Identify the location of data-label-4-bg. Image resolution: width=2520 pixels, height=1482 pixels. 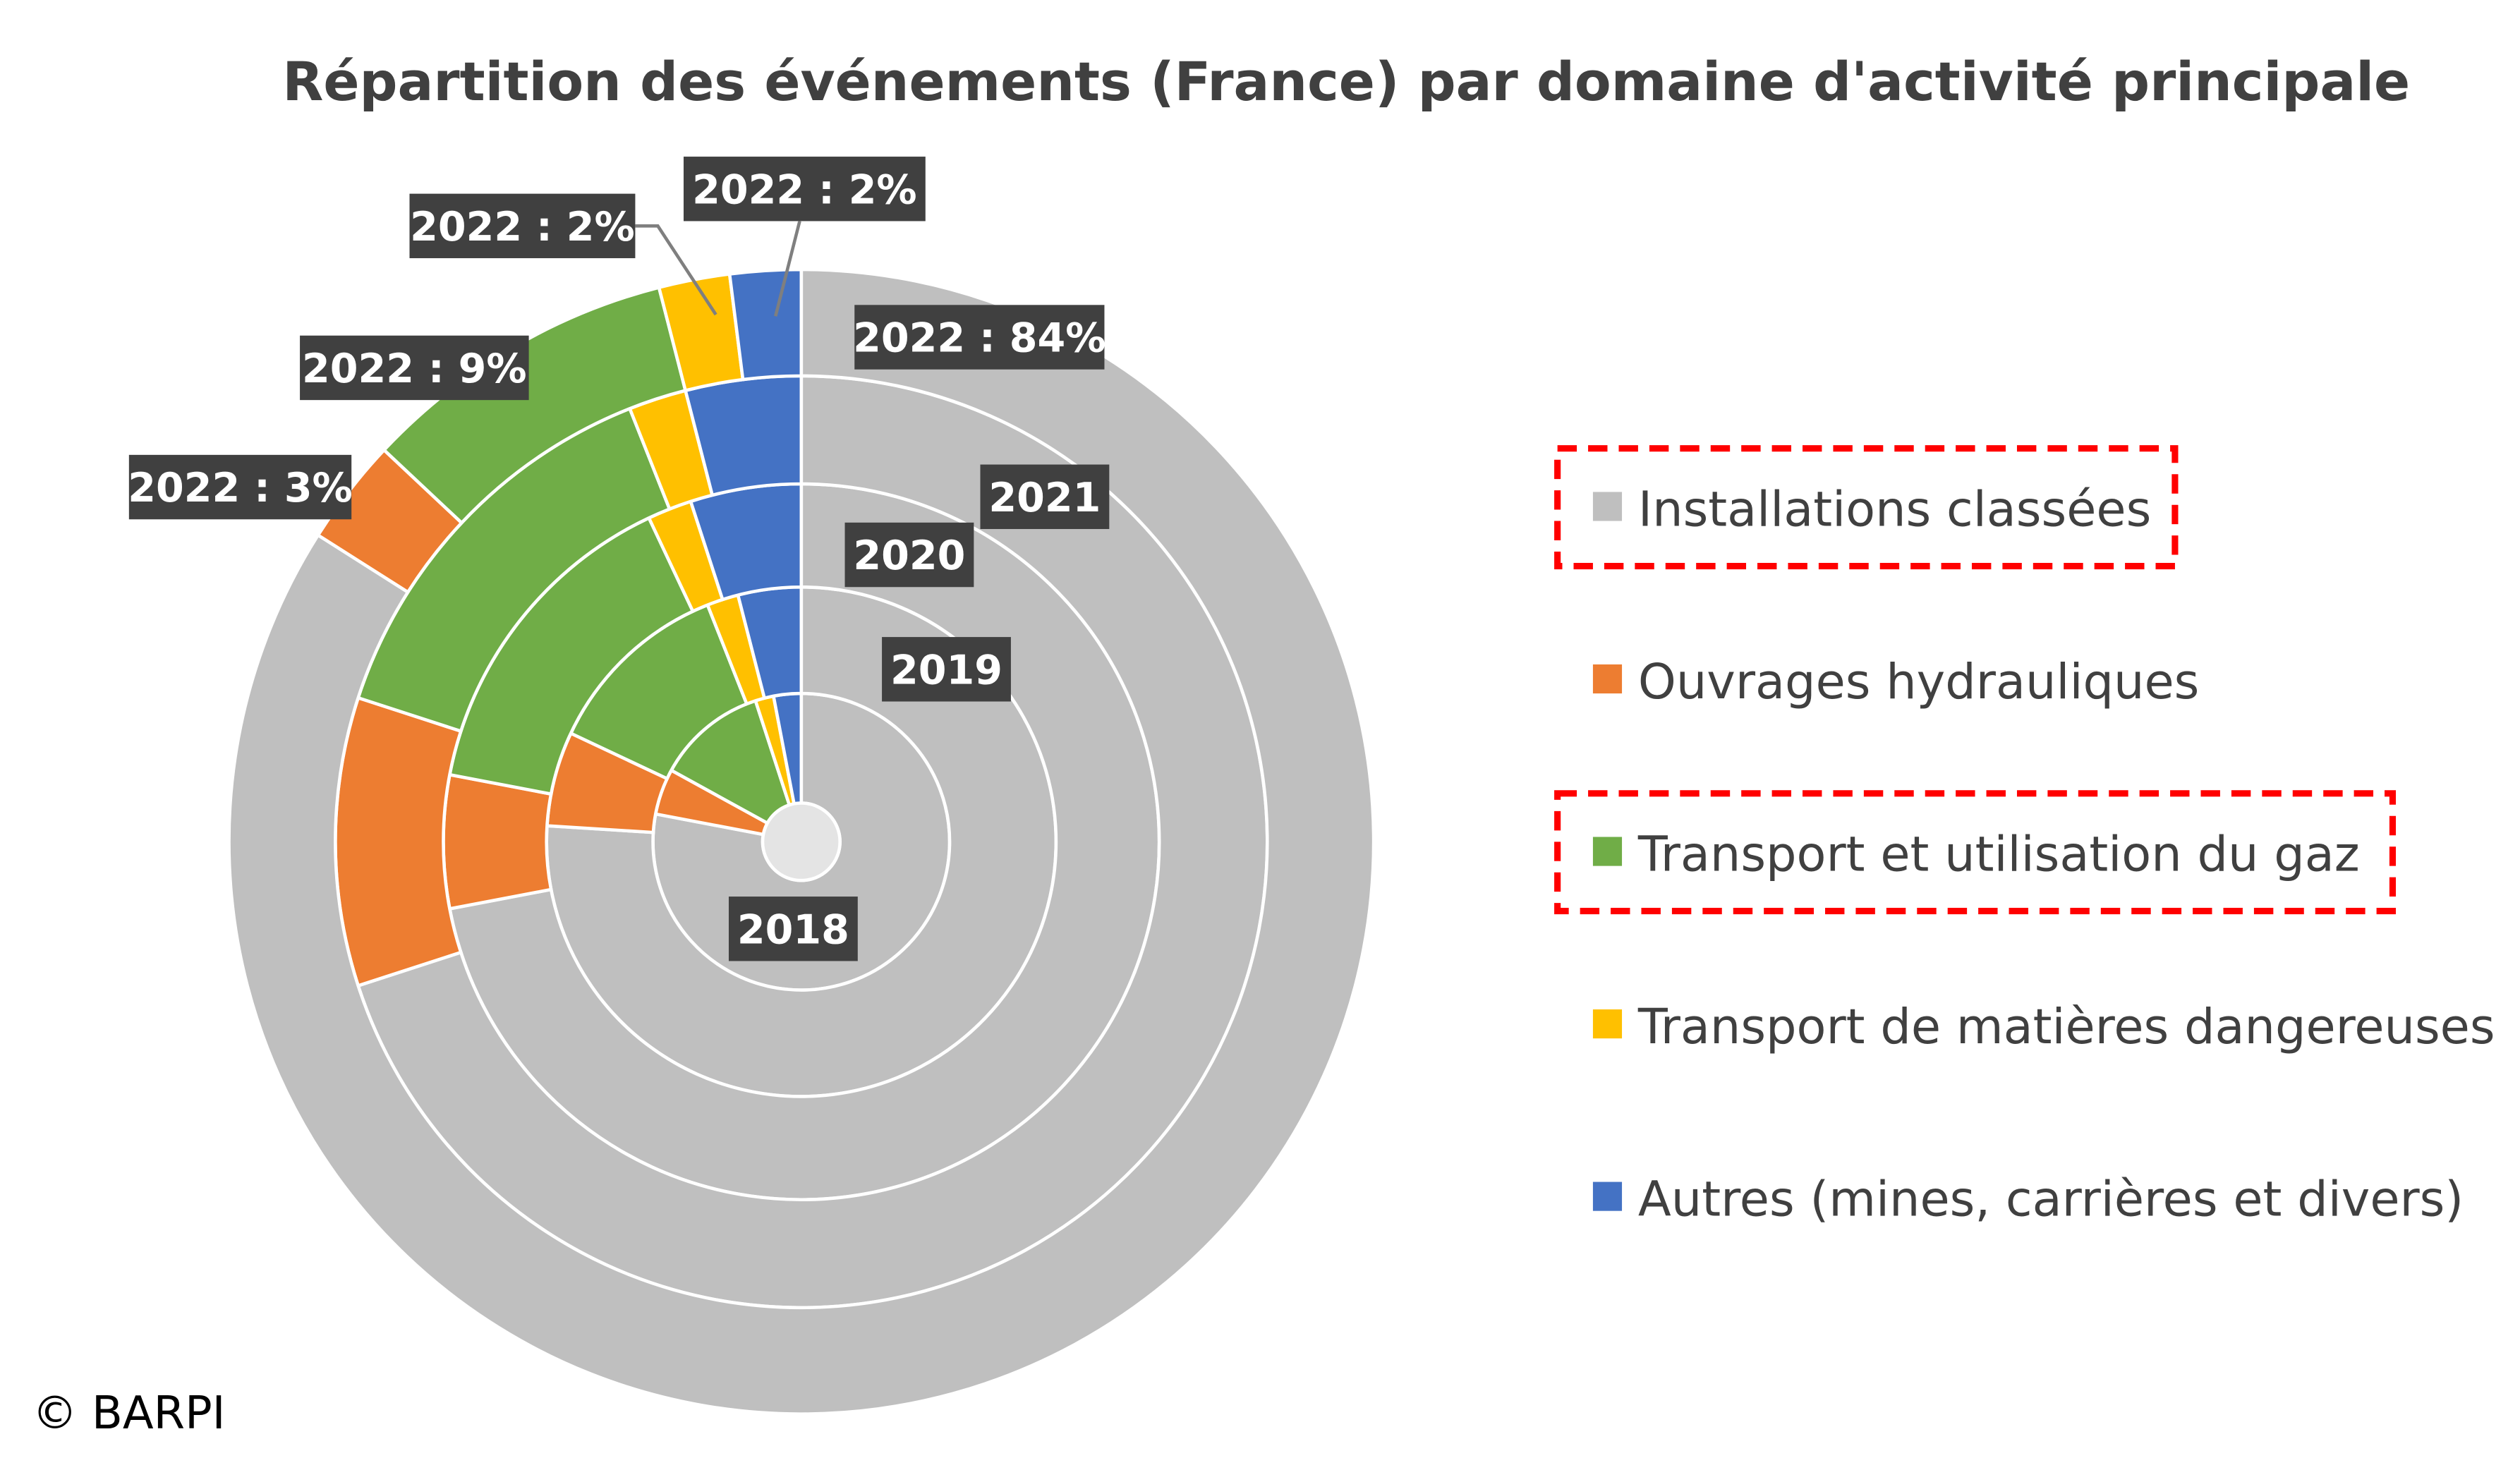
(522, 226).